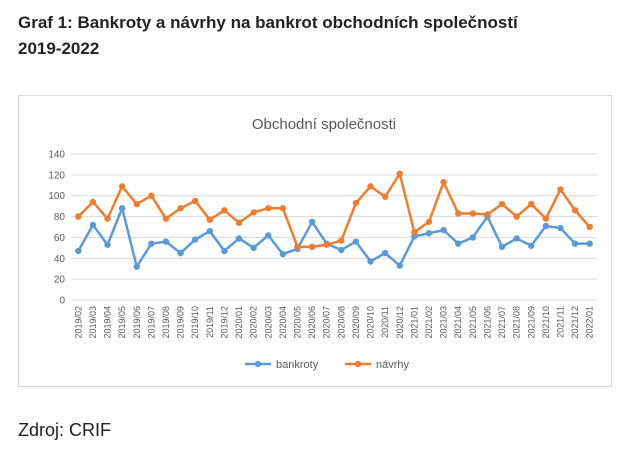 Image resolution: width=628 pixels, height=454 pixels. Describe the element at coordinates (60, 238) in the screenshot. I see `y-tick-label: 60` at that location.